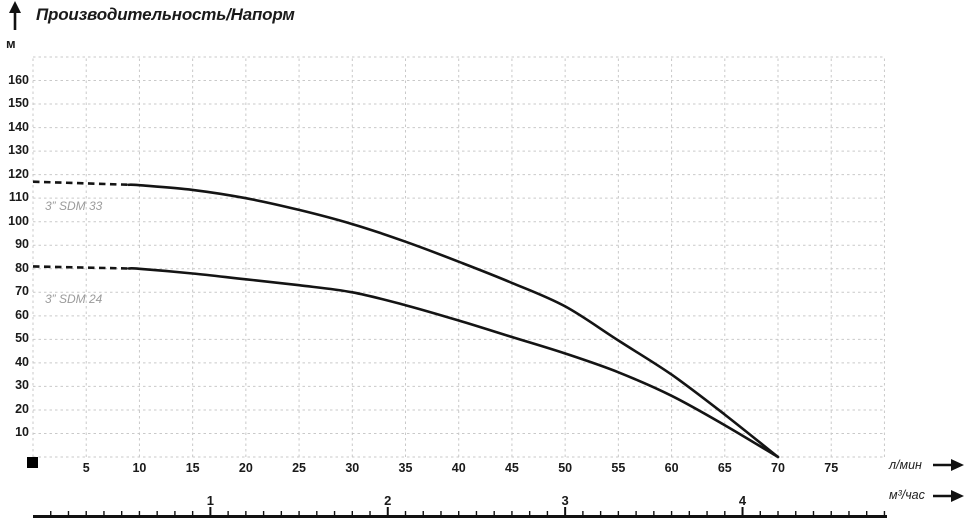 The image size is (972, 523). Describe the element at coordinates (139, 468) in the screenshot. I see `x-tick-label: 10` at that location.